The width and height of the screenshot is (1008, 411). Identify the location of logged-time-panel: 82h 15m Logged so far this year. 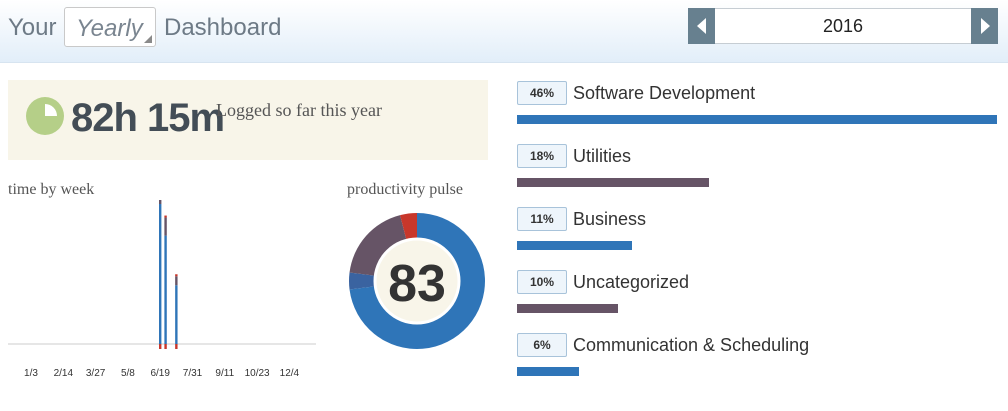
(248, 120).